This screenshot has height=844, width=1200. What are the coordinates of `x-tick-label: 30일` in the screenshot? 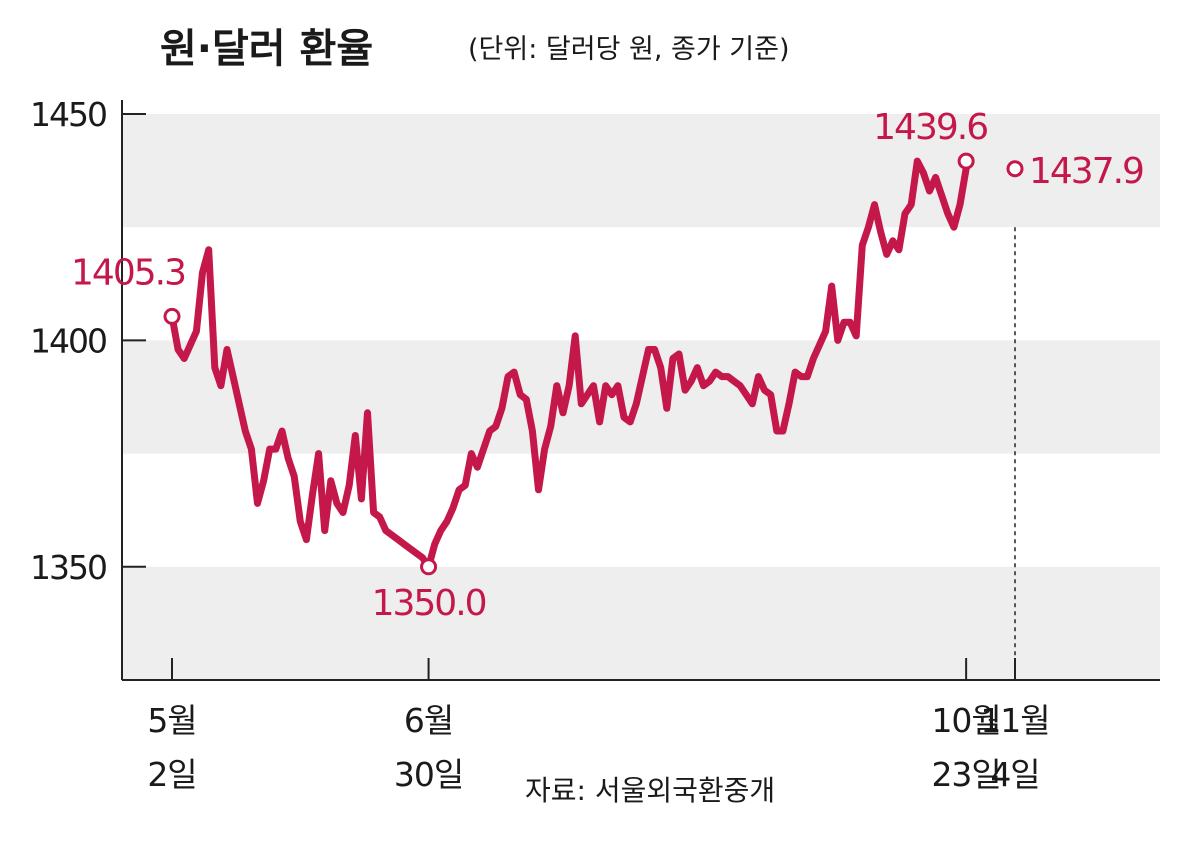 It's located at (428, 774).